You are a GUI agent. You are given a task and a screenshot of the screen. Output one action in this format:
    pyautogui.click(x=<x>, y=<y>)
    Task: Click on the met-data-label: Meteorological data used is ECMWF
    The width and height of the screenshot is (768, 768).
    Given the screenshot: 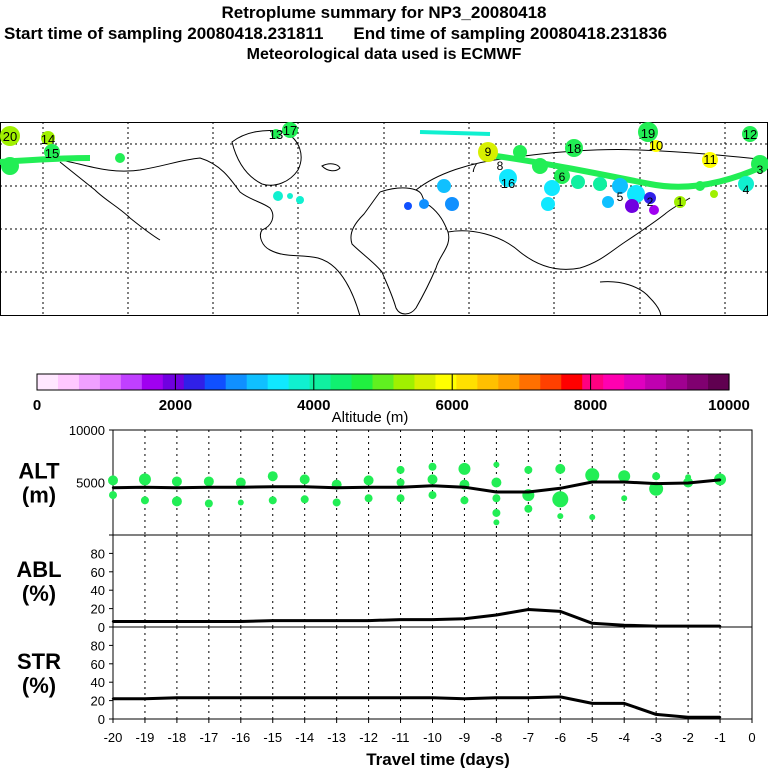 What is the action you would take?
    pyautogui.click(x=384, y=54)
    